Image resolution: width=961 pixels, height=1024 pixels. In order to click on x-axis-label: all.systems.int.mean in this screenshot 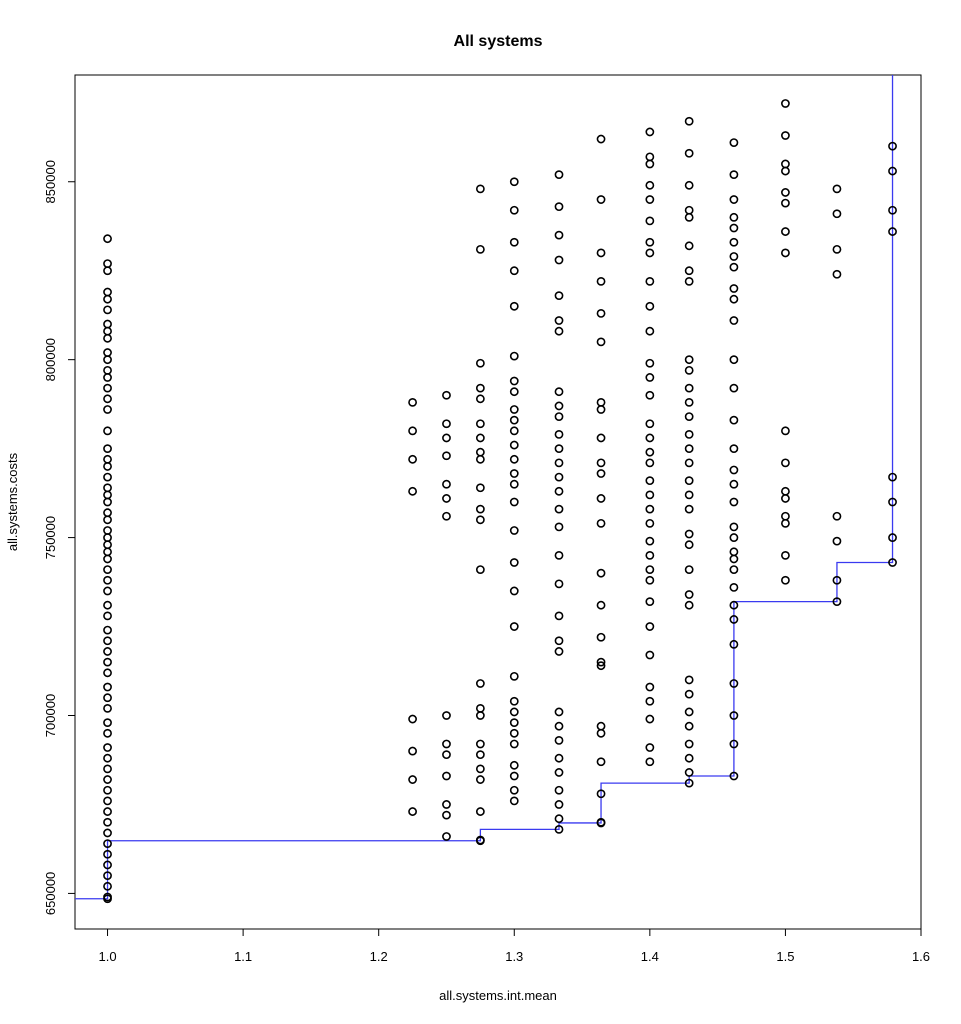, I will do `click(498, 995)`.